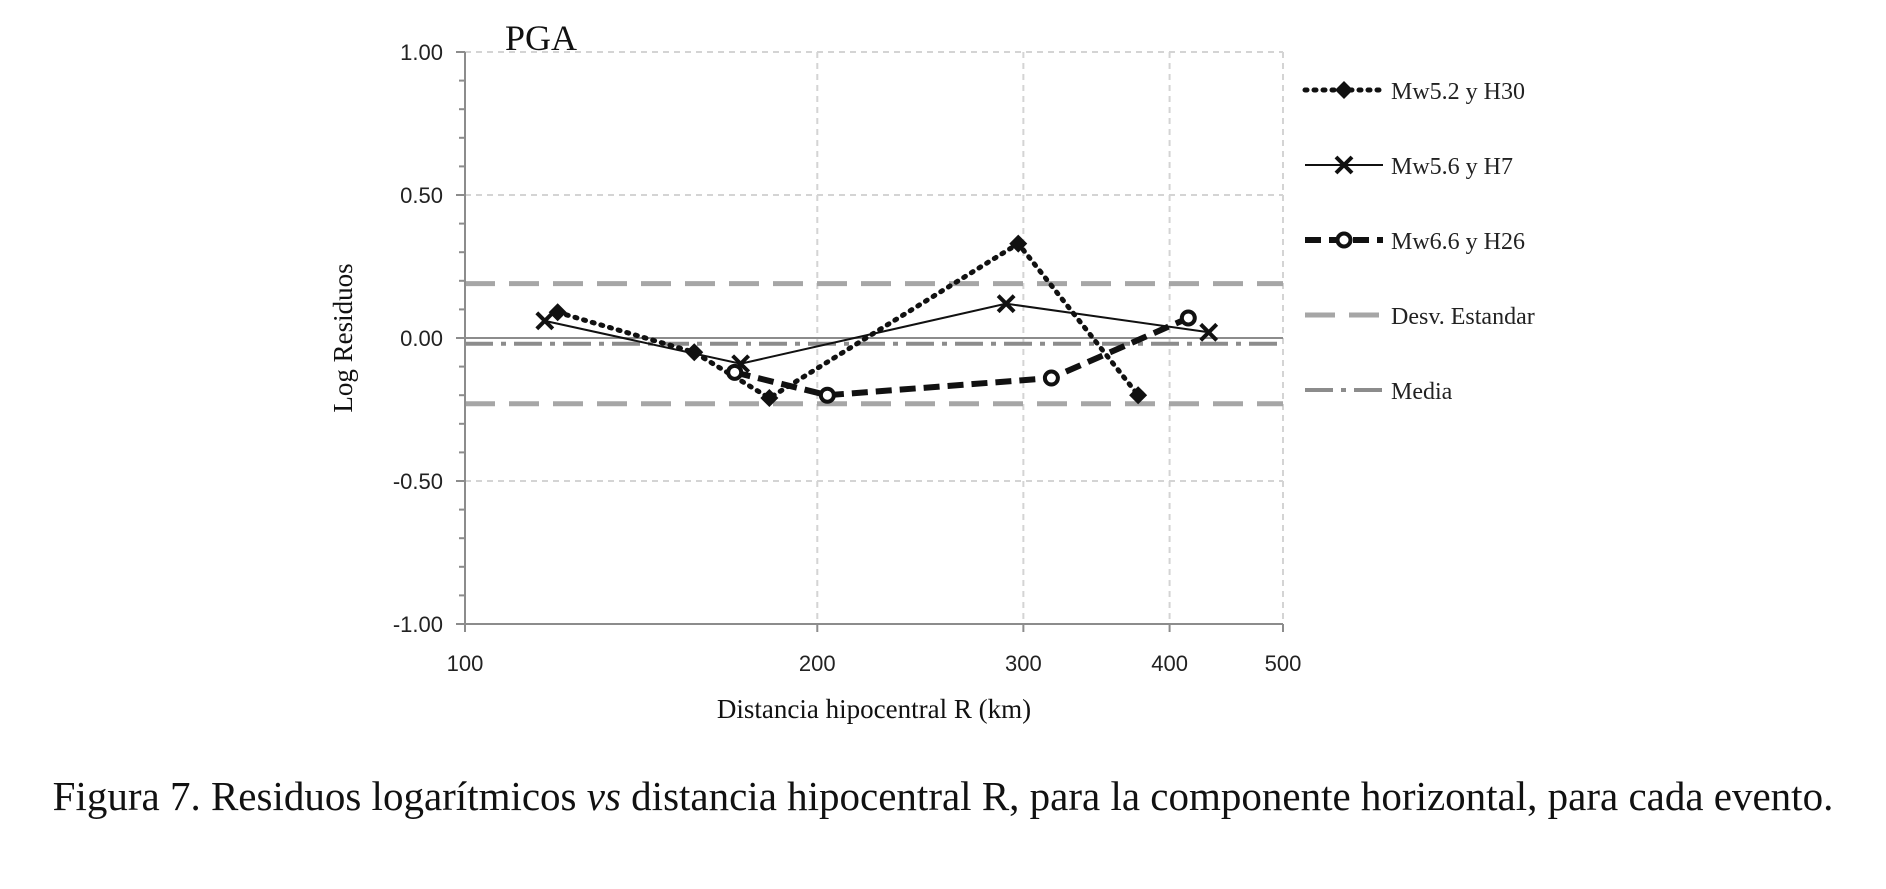 The image size is (1886, 889). I want to click on legend-label: Mw6.6 y H26, so click(1458, 242).